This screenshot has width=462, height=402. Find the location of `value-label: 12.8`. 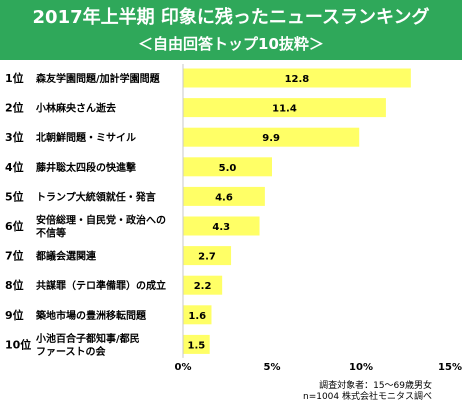

value-label: 12.8 is located at coordinates (297, 79).